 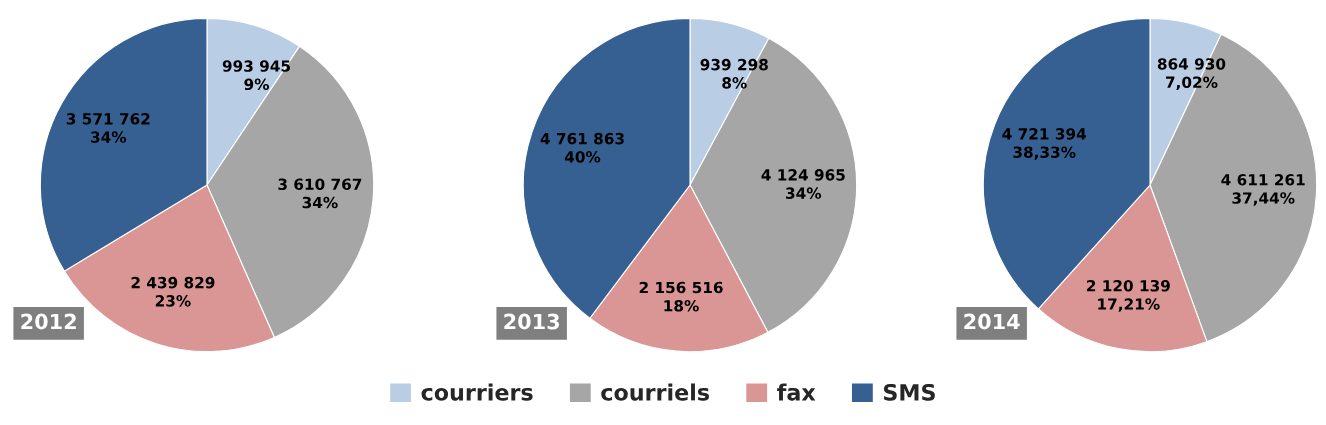 What do you see at coordinates (256, 75) in the screenshot?
I see `data-label: 993 945 9%` at bounding box center [256, 75].